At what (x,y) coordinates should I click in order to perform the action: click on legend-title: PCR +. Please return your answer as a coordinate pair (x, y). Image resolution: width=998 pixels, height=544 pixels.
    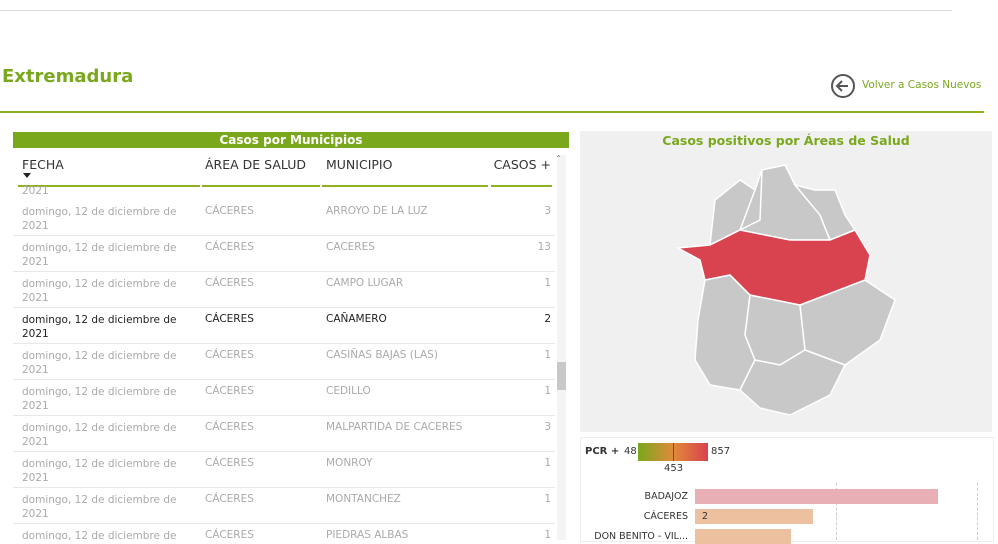
    Looking at the image, I should click on (602, 451).